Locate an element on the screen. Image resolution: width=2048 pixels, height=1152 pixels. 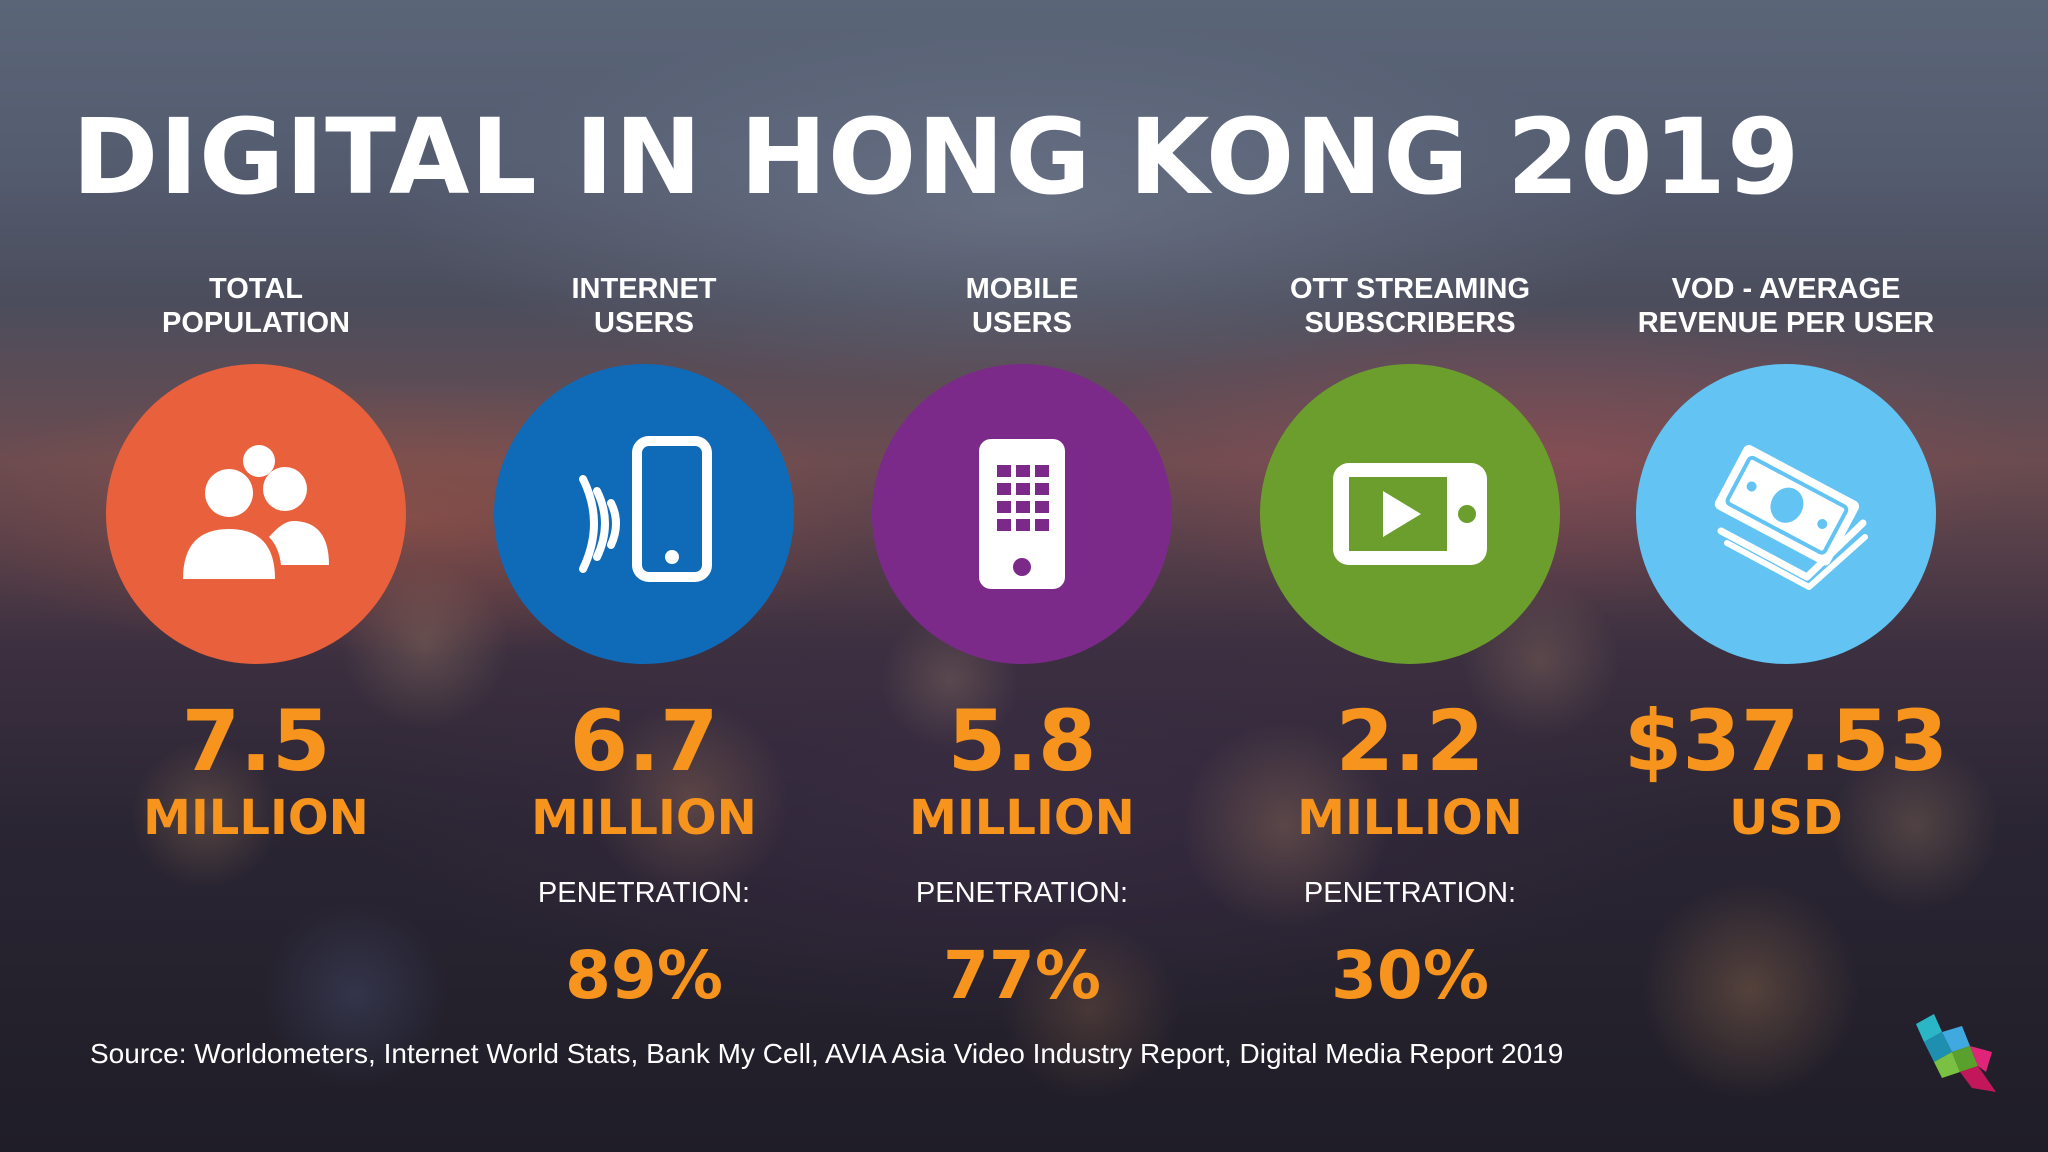
penetration-value: 77% is located at coordinates (1022, 975).